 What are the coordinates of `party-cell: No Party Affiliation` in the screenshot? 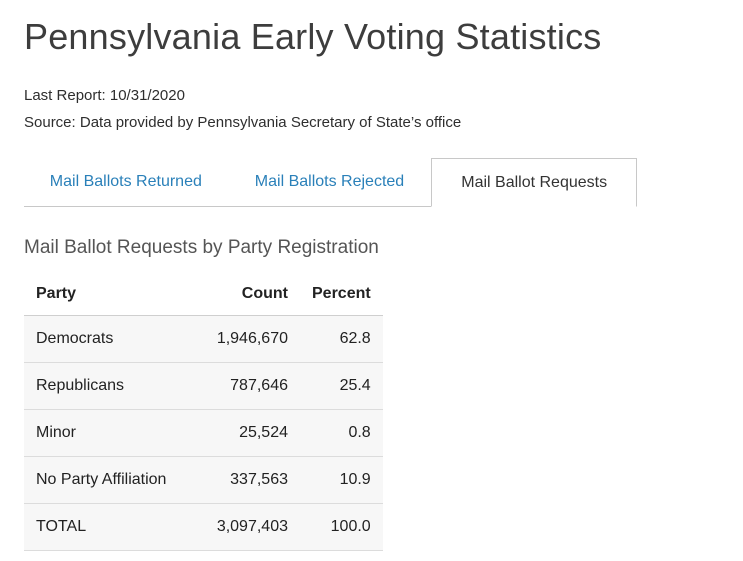 It's located at (109, 480).